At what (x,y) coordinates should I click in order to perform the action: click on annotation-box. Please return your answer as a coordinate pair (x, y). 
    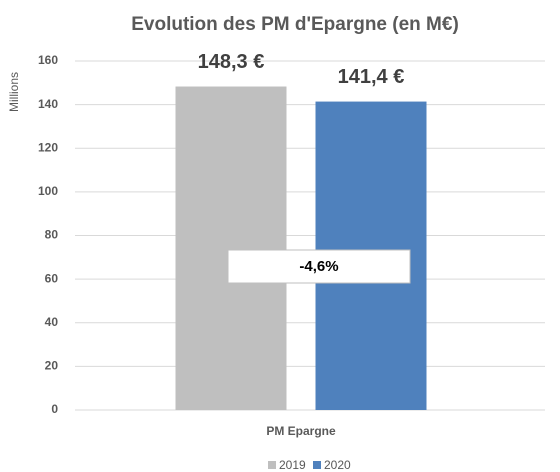
    Looking at the image, I should click on (319, 266).